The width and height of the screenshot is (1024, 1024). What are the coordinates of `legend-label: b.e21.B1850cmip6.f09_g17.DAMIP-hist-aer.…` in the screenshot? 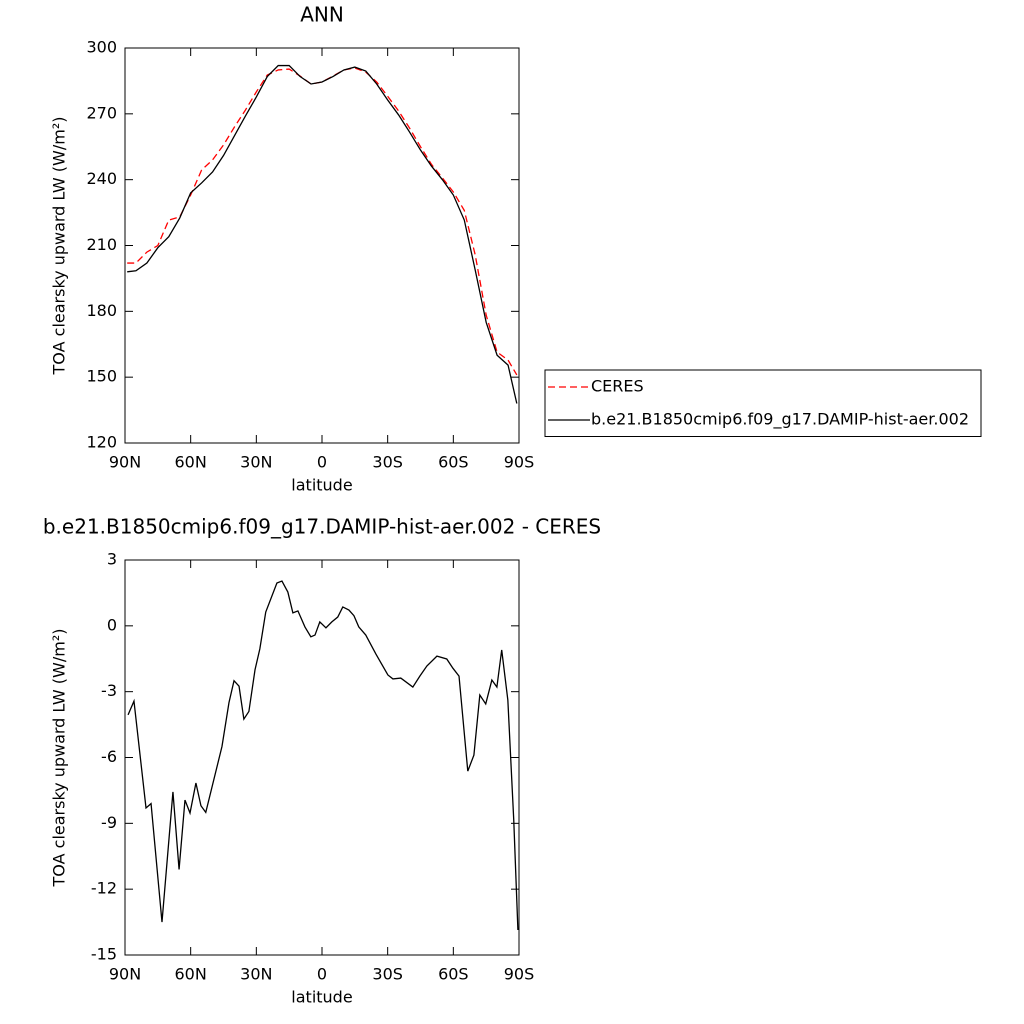 It's located at (780, 420).